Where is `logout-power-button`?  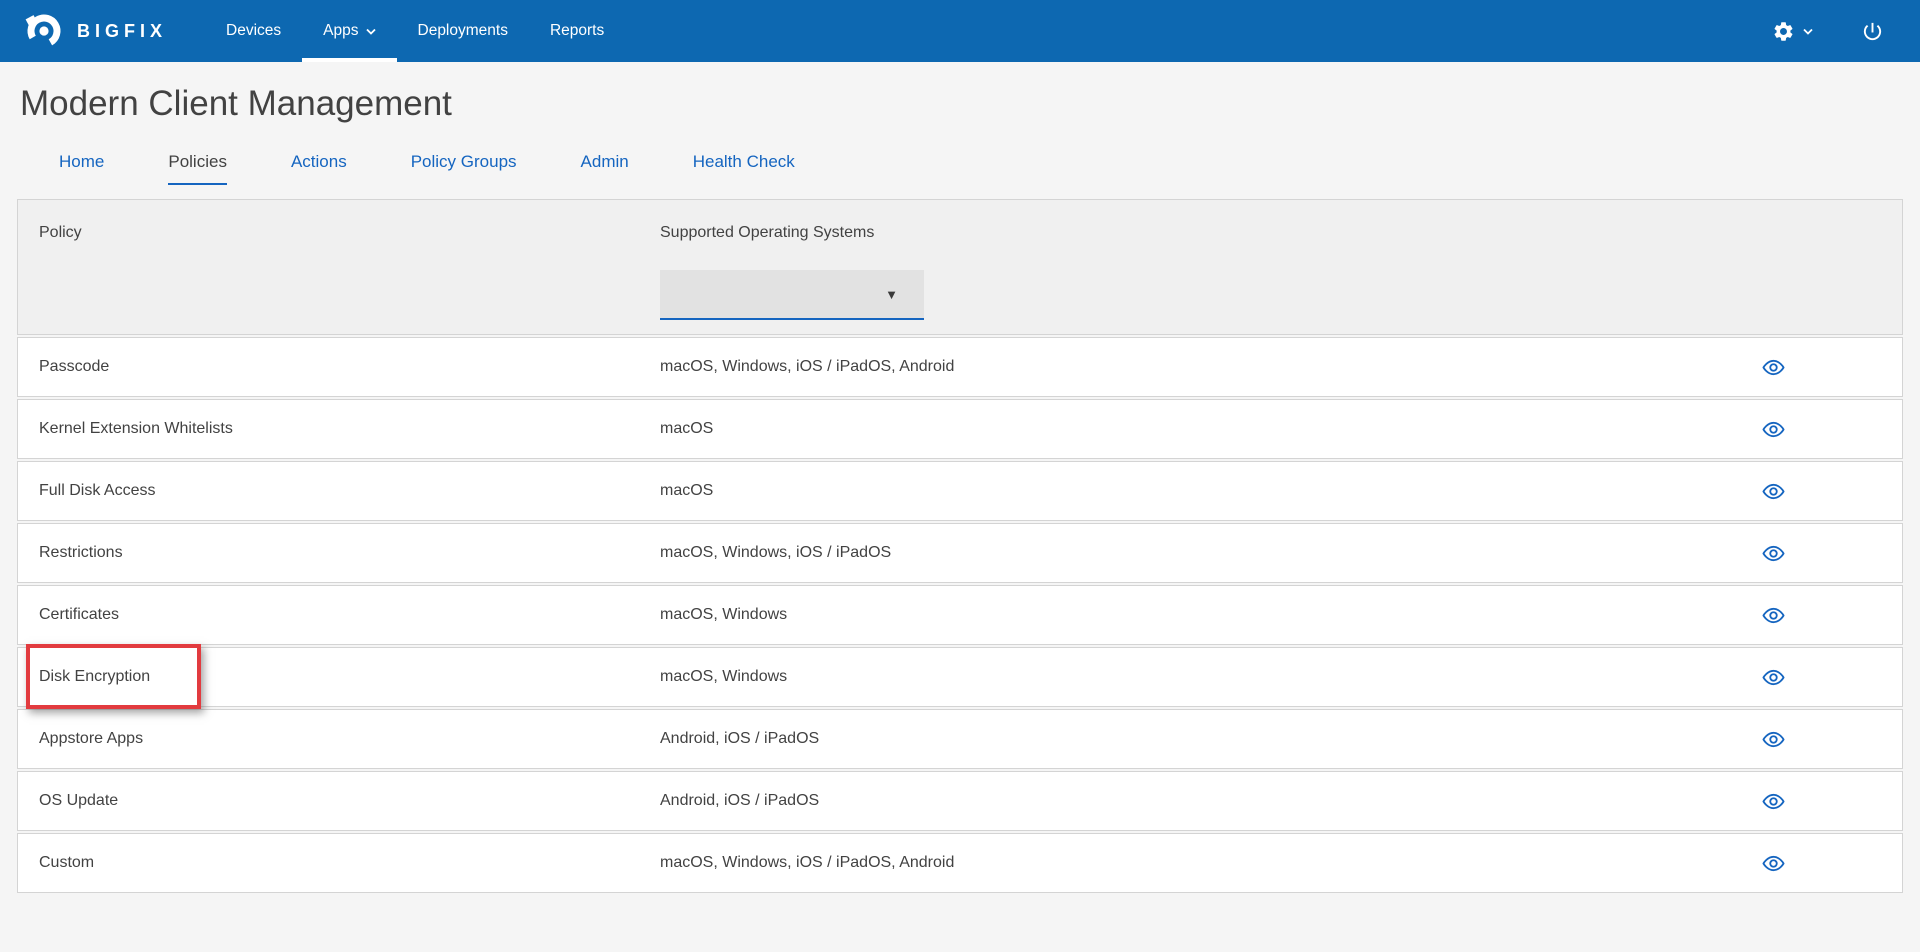 logout-power-button is located at coordinates (1872, 31).